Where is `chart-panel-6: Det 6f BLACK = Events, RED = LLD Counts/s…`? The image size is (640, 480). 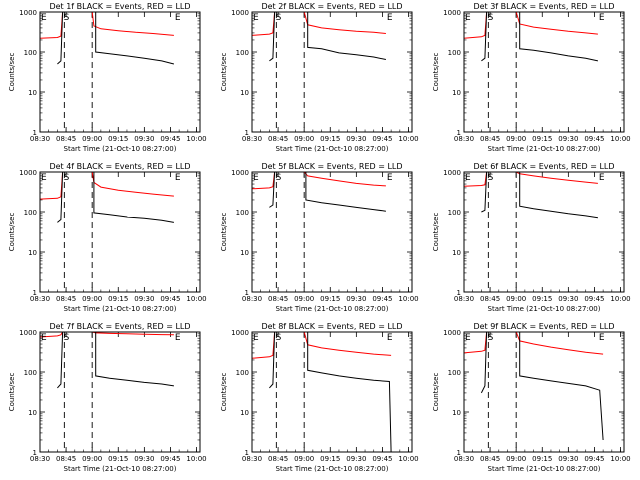 chart-panel-6: Det 6f BLACK = Events, RED = LLD Counts/s… is located at coordinates (531, 237).